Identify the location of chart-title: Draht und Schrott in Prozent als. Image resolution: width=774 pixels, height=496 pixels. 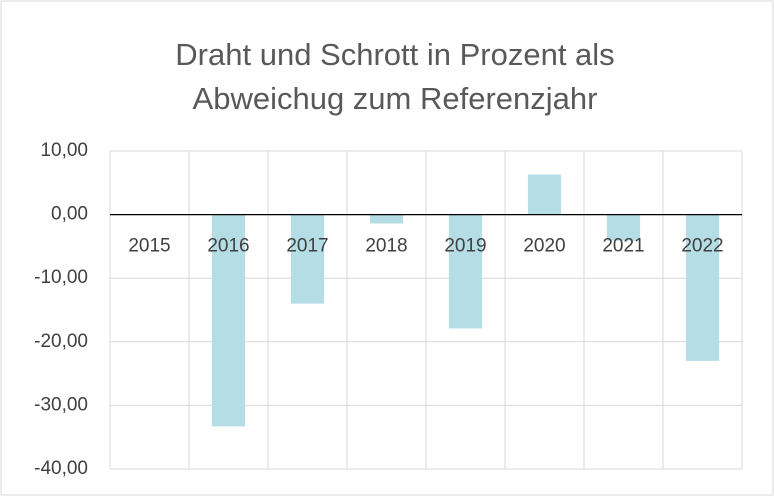
(394, 54).